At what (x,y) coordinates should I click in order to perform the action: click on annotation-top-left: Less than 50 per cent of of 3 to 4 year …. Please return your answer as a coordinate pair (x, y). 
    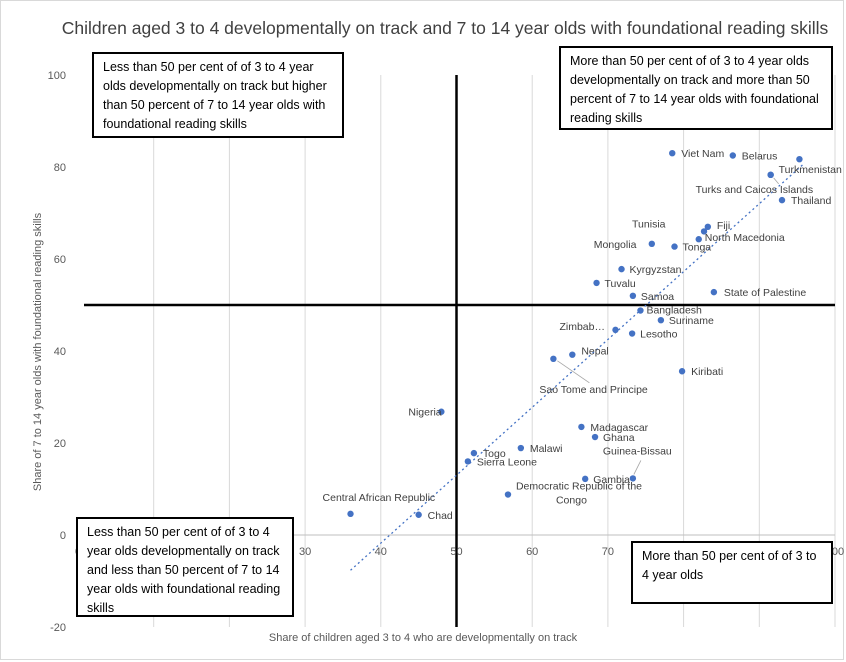
    Looking at the image, I should click on (218, 95).